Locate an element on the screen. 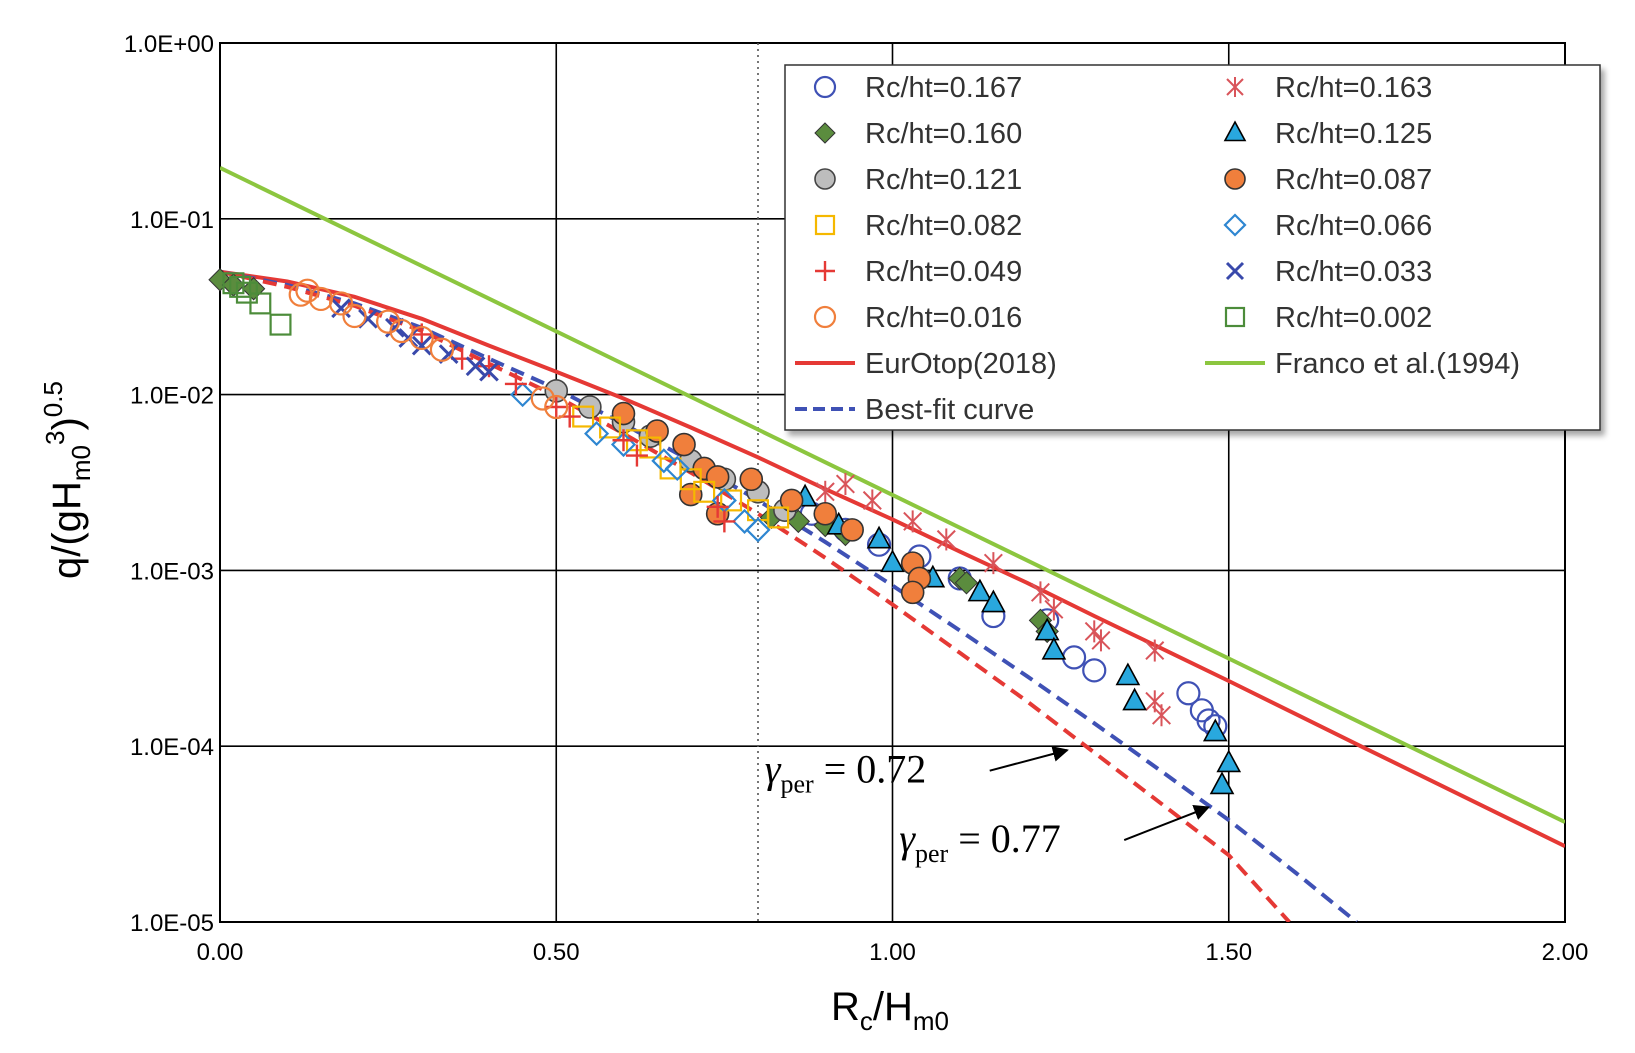 Image resolution: width=1635 pixels, height=1053 pixels. x-tick-label: 0.50 is located at coordinates (556, 952).